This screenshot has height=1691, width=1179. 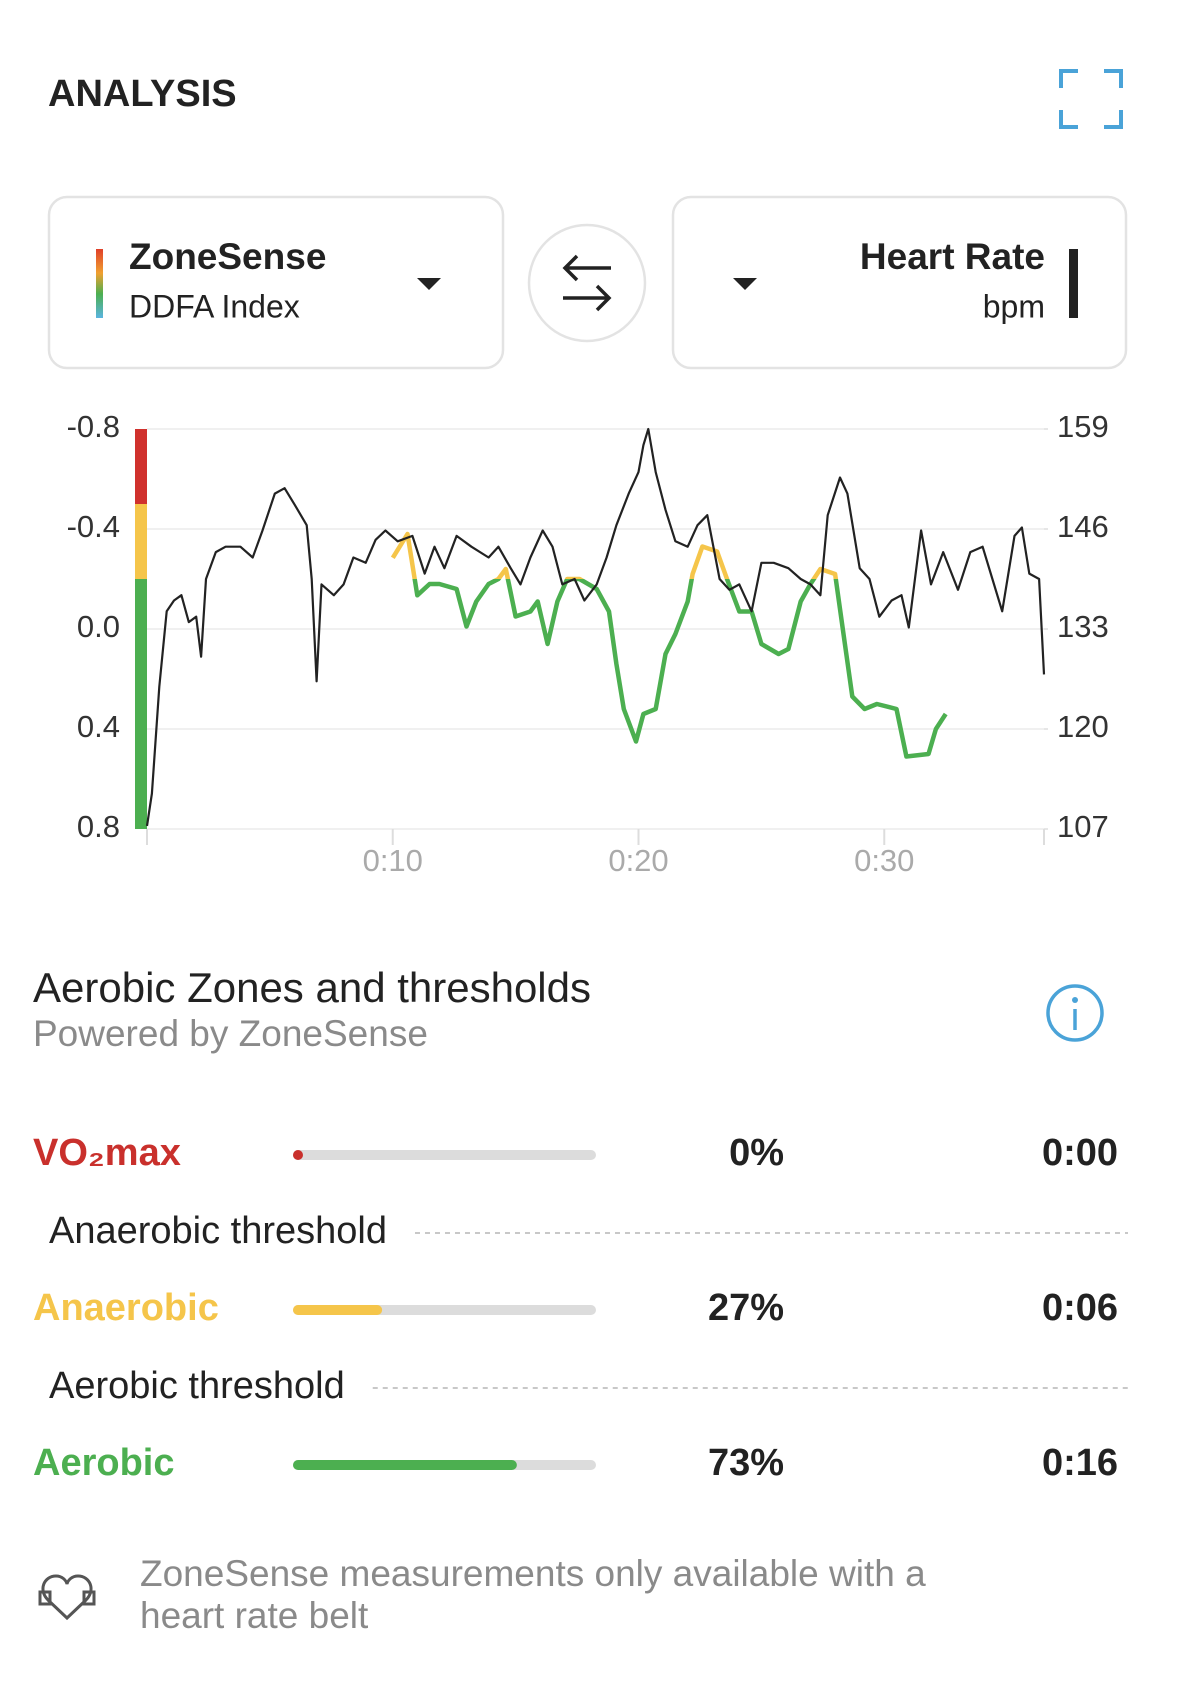 I want to click on heart-icon, so click(x=67, y=1597).